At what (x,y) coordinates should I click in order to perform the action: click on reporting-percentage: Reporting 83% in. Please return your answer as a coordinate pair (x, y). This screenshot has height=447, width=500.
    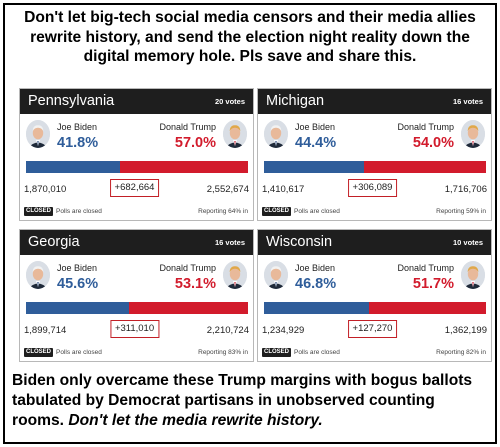
    Looking at the image, I should click on (223, 352).